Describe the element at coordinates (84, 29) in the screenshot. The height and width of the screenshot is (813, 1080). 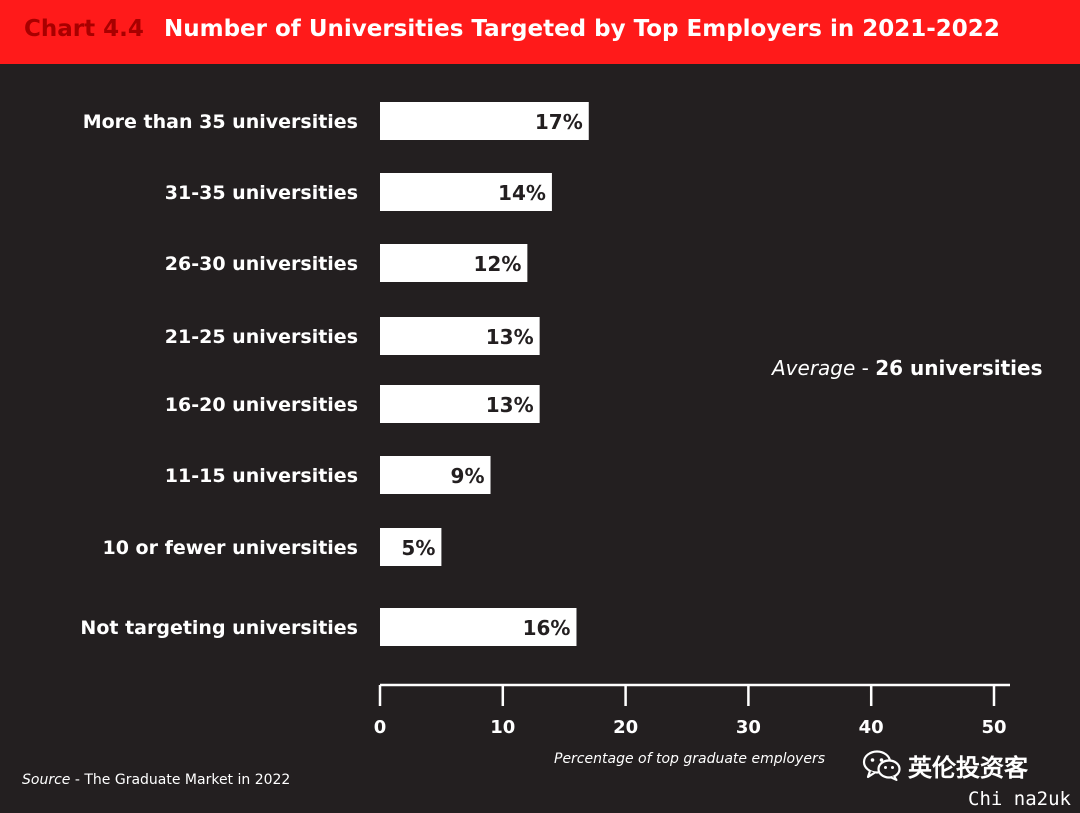
I see `chart-number: Chart 4.4` at that location.